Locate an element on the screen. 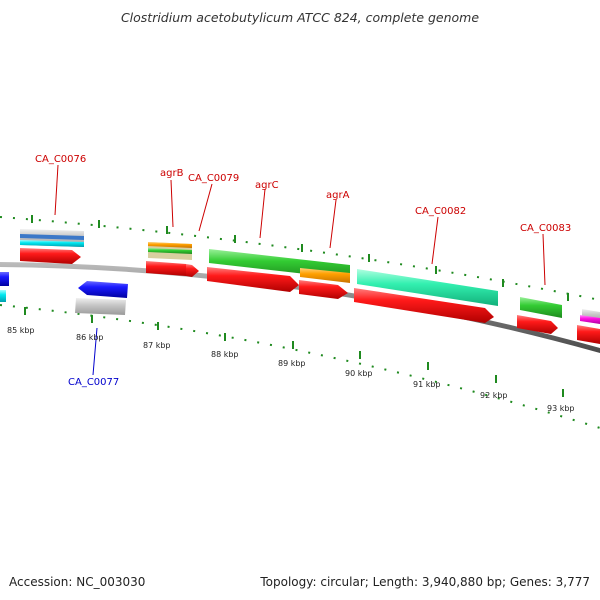  tick-label-86kbp: 86 kbp is located at coordinates (90, 337).